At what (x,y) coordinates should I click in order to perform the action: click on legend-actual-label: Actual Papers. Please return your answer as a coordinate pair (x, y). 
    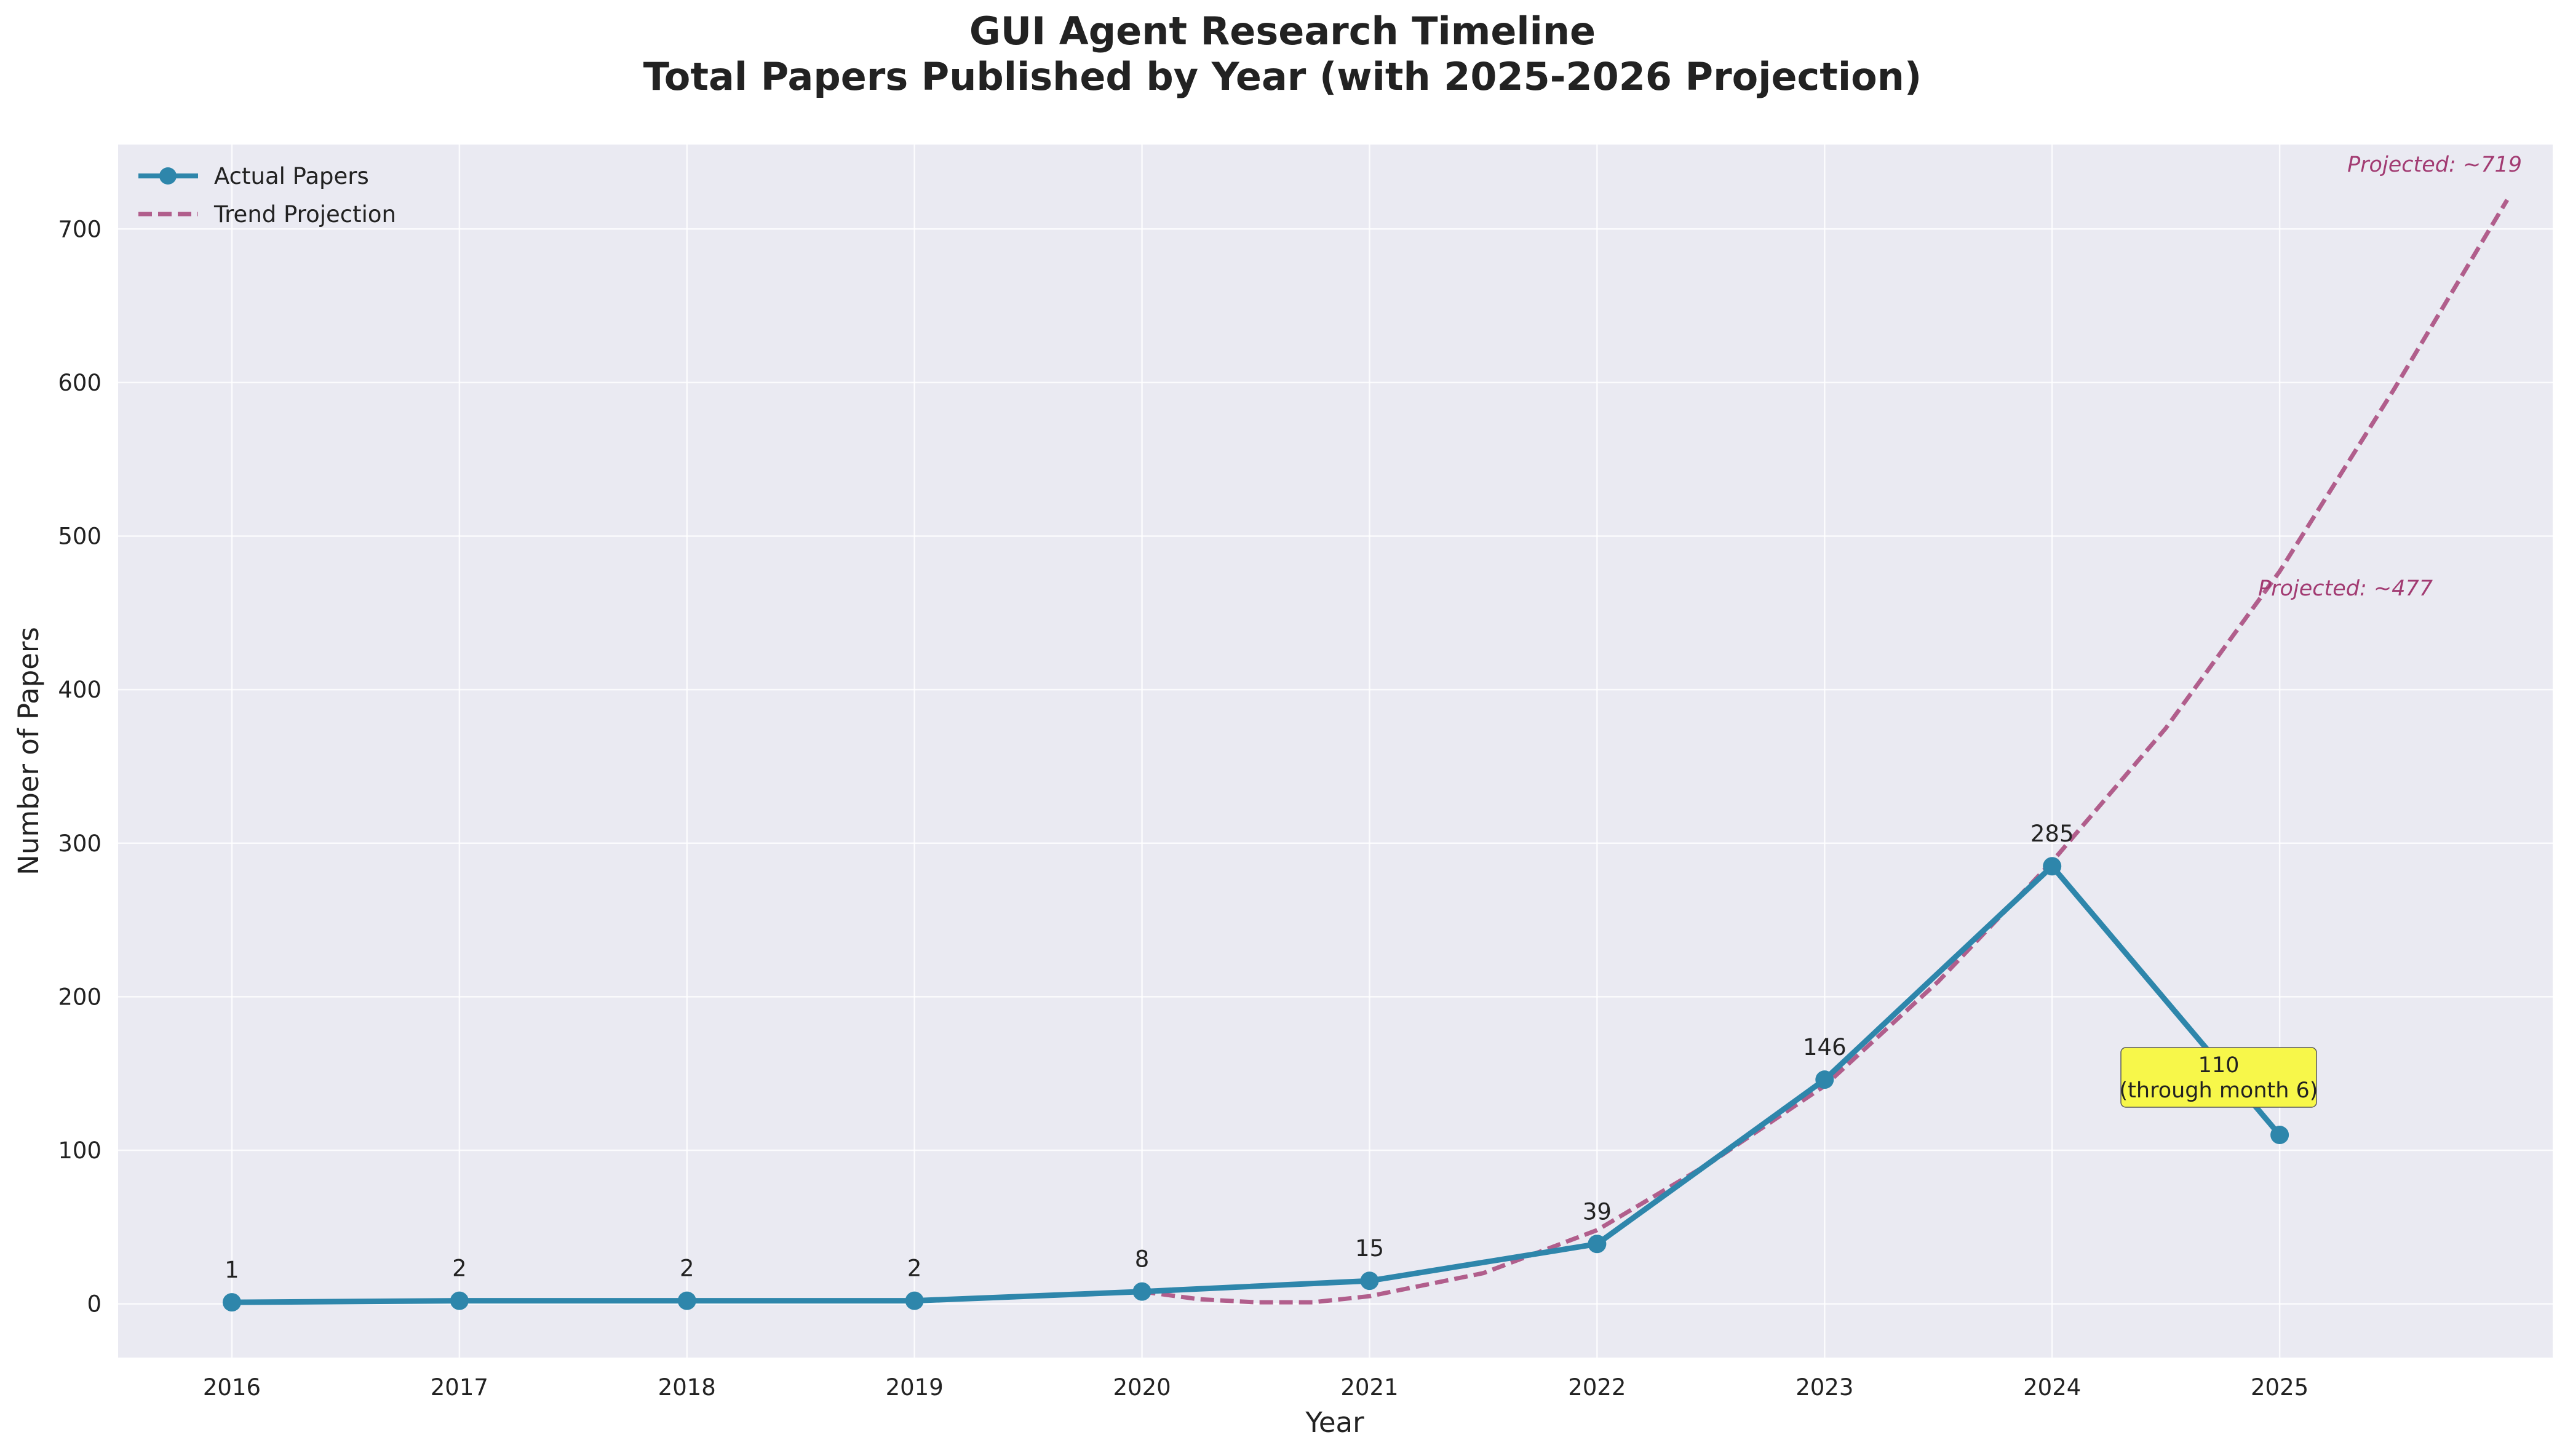
    Looking at the image, I should click on (291, 176).